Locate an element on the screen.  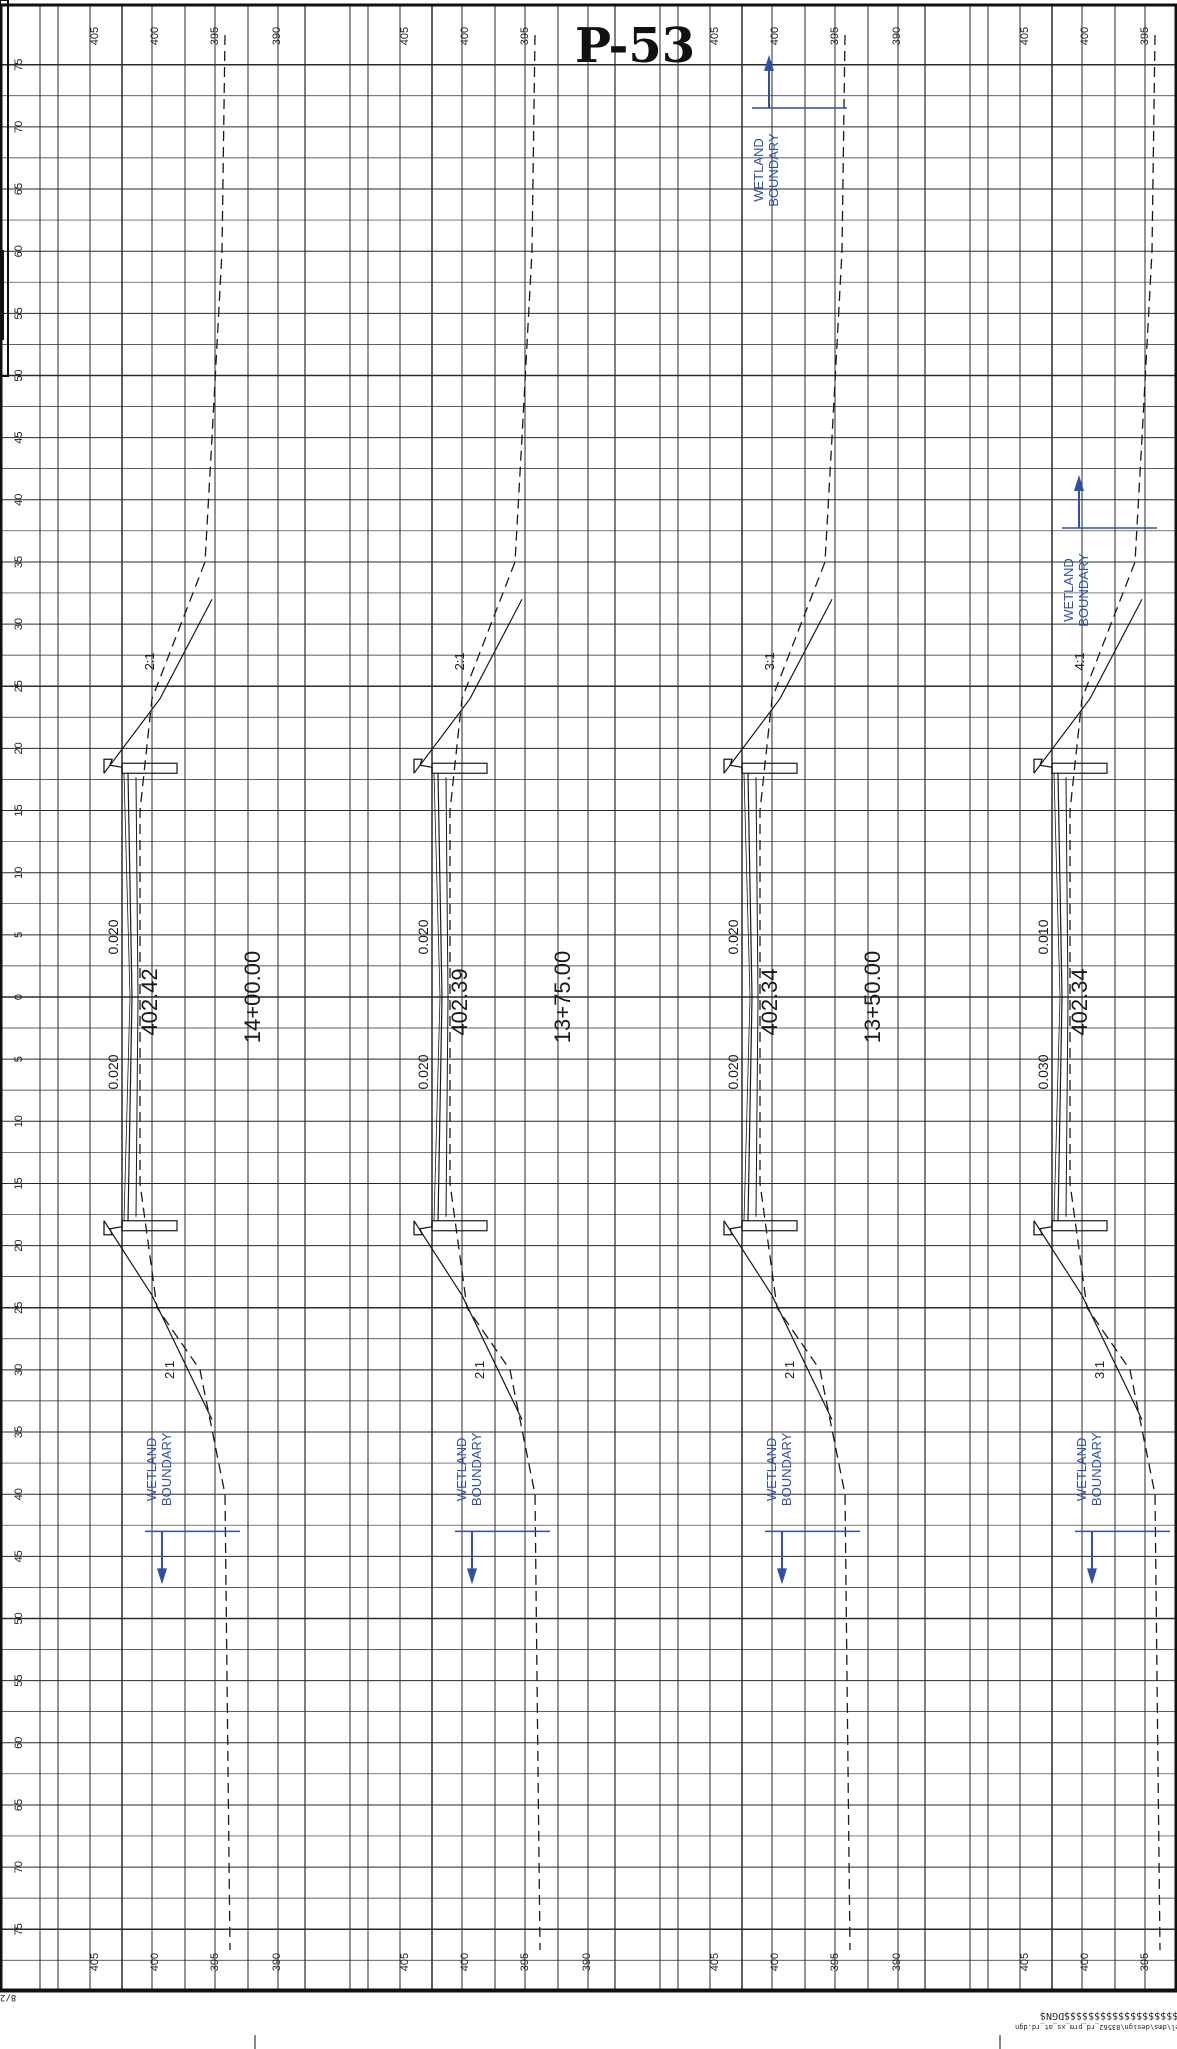
offset-label: 0 is located at coordinates (19, 997).